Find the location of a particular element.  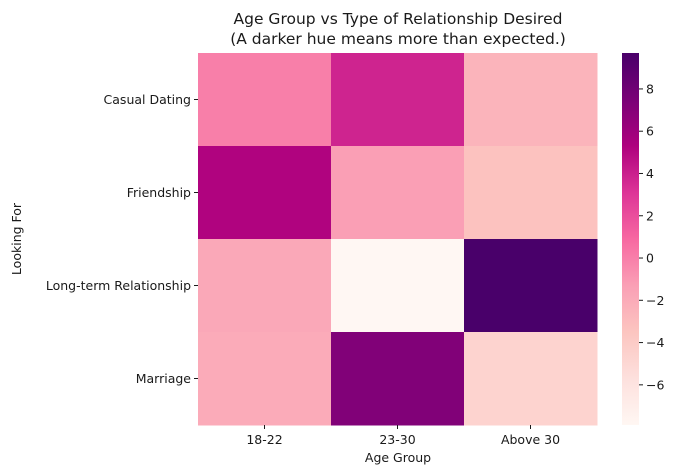

colorbar-tick-label: 4 is located at coordinates (650, 173).